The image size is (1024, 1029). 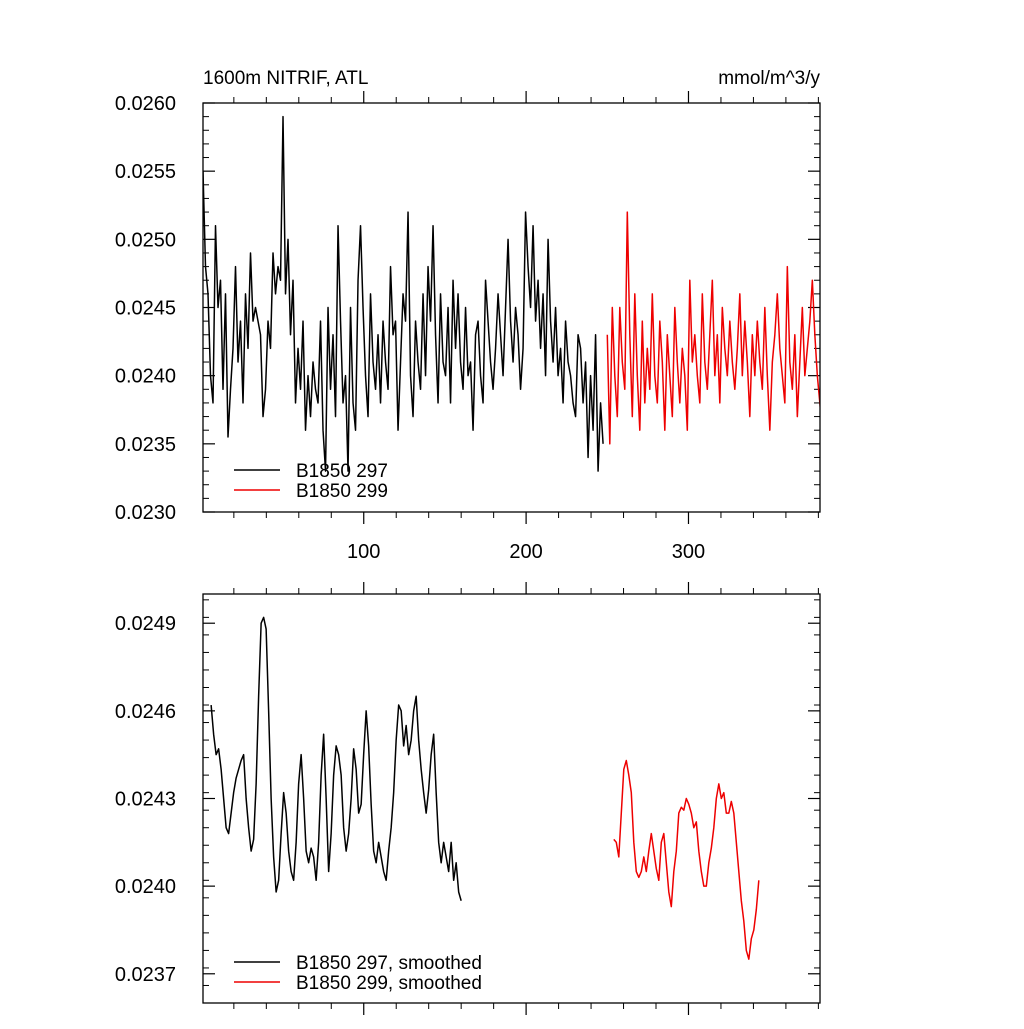 I want to click on y-tick-label: 0.0249, so click(x=145, y=624).